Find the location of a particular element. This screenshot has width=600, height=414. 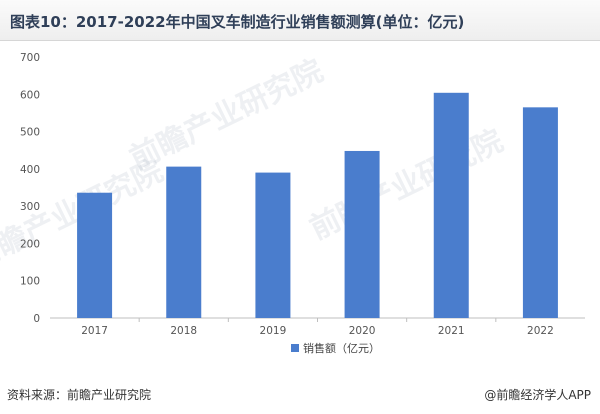

y-tick-label: 300 is located at coordinates (30, 207).